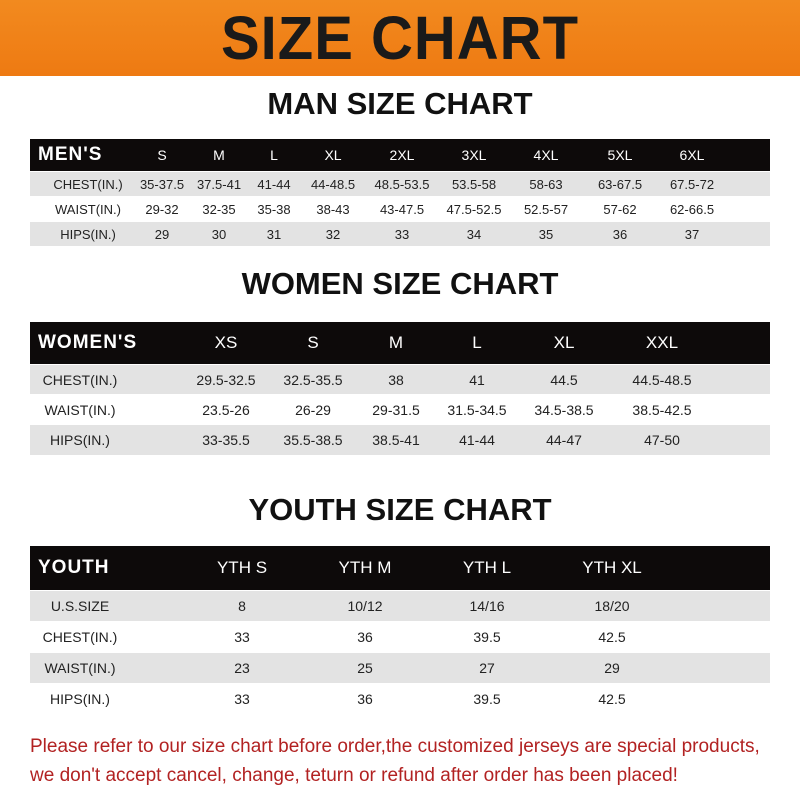 This screenshot has width=800, height=800. Describe the element at coordinates (692, 155) in the screenshot. I see `size-header: 6XL` at that location.